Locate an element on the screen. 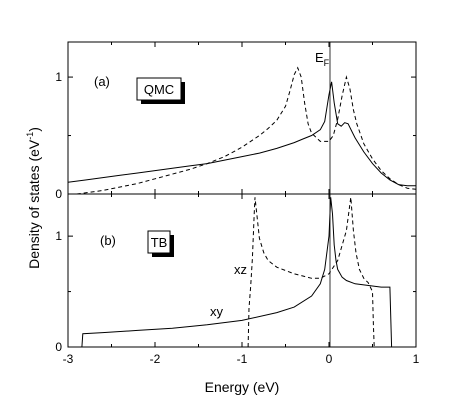 Image resolution: width=463 pixels, height=409 pixels. qmc-box-frame is located at coordinates (159, 89).